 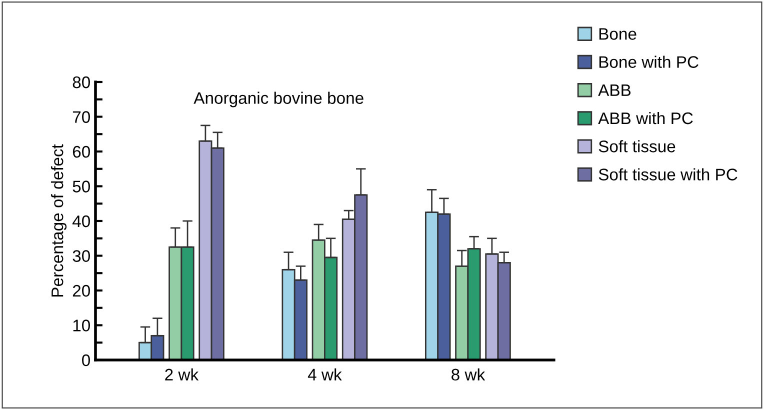 What do you see at coordinates (81, 221) in the screenshot?
I see `y-tick-label: 40` at bounding box center [81, 221].